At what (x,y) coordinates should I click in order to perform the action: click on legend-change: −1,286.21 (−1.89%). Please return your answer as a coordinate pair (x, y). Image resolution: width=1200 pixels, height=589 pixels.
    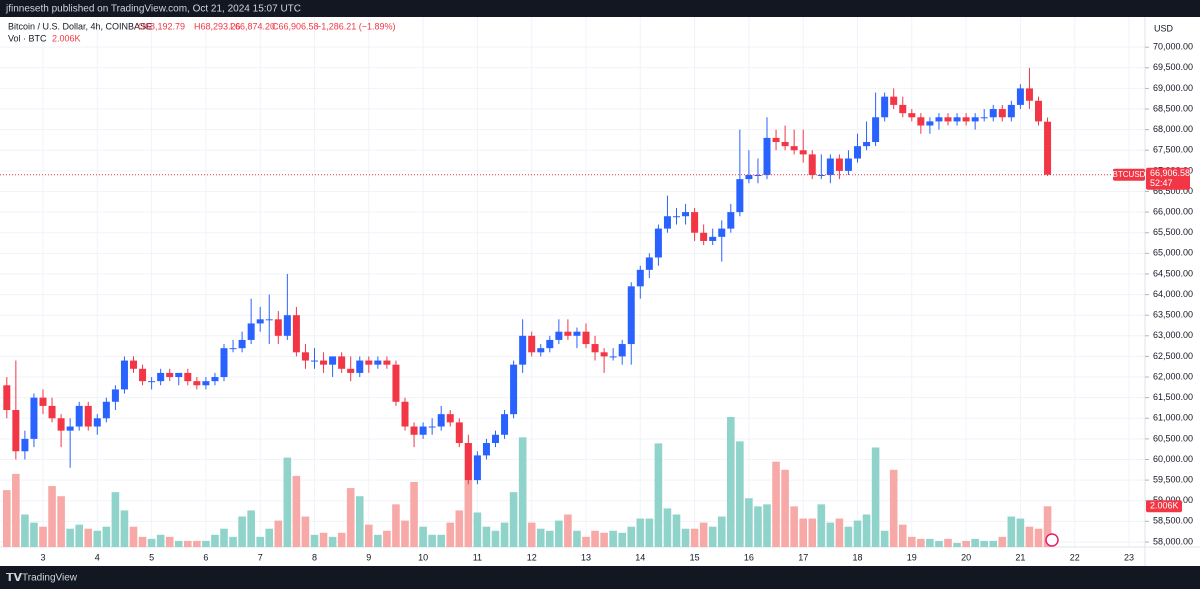
    Looking at the image, I should click on (356, 26).